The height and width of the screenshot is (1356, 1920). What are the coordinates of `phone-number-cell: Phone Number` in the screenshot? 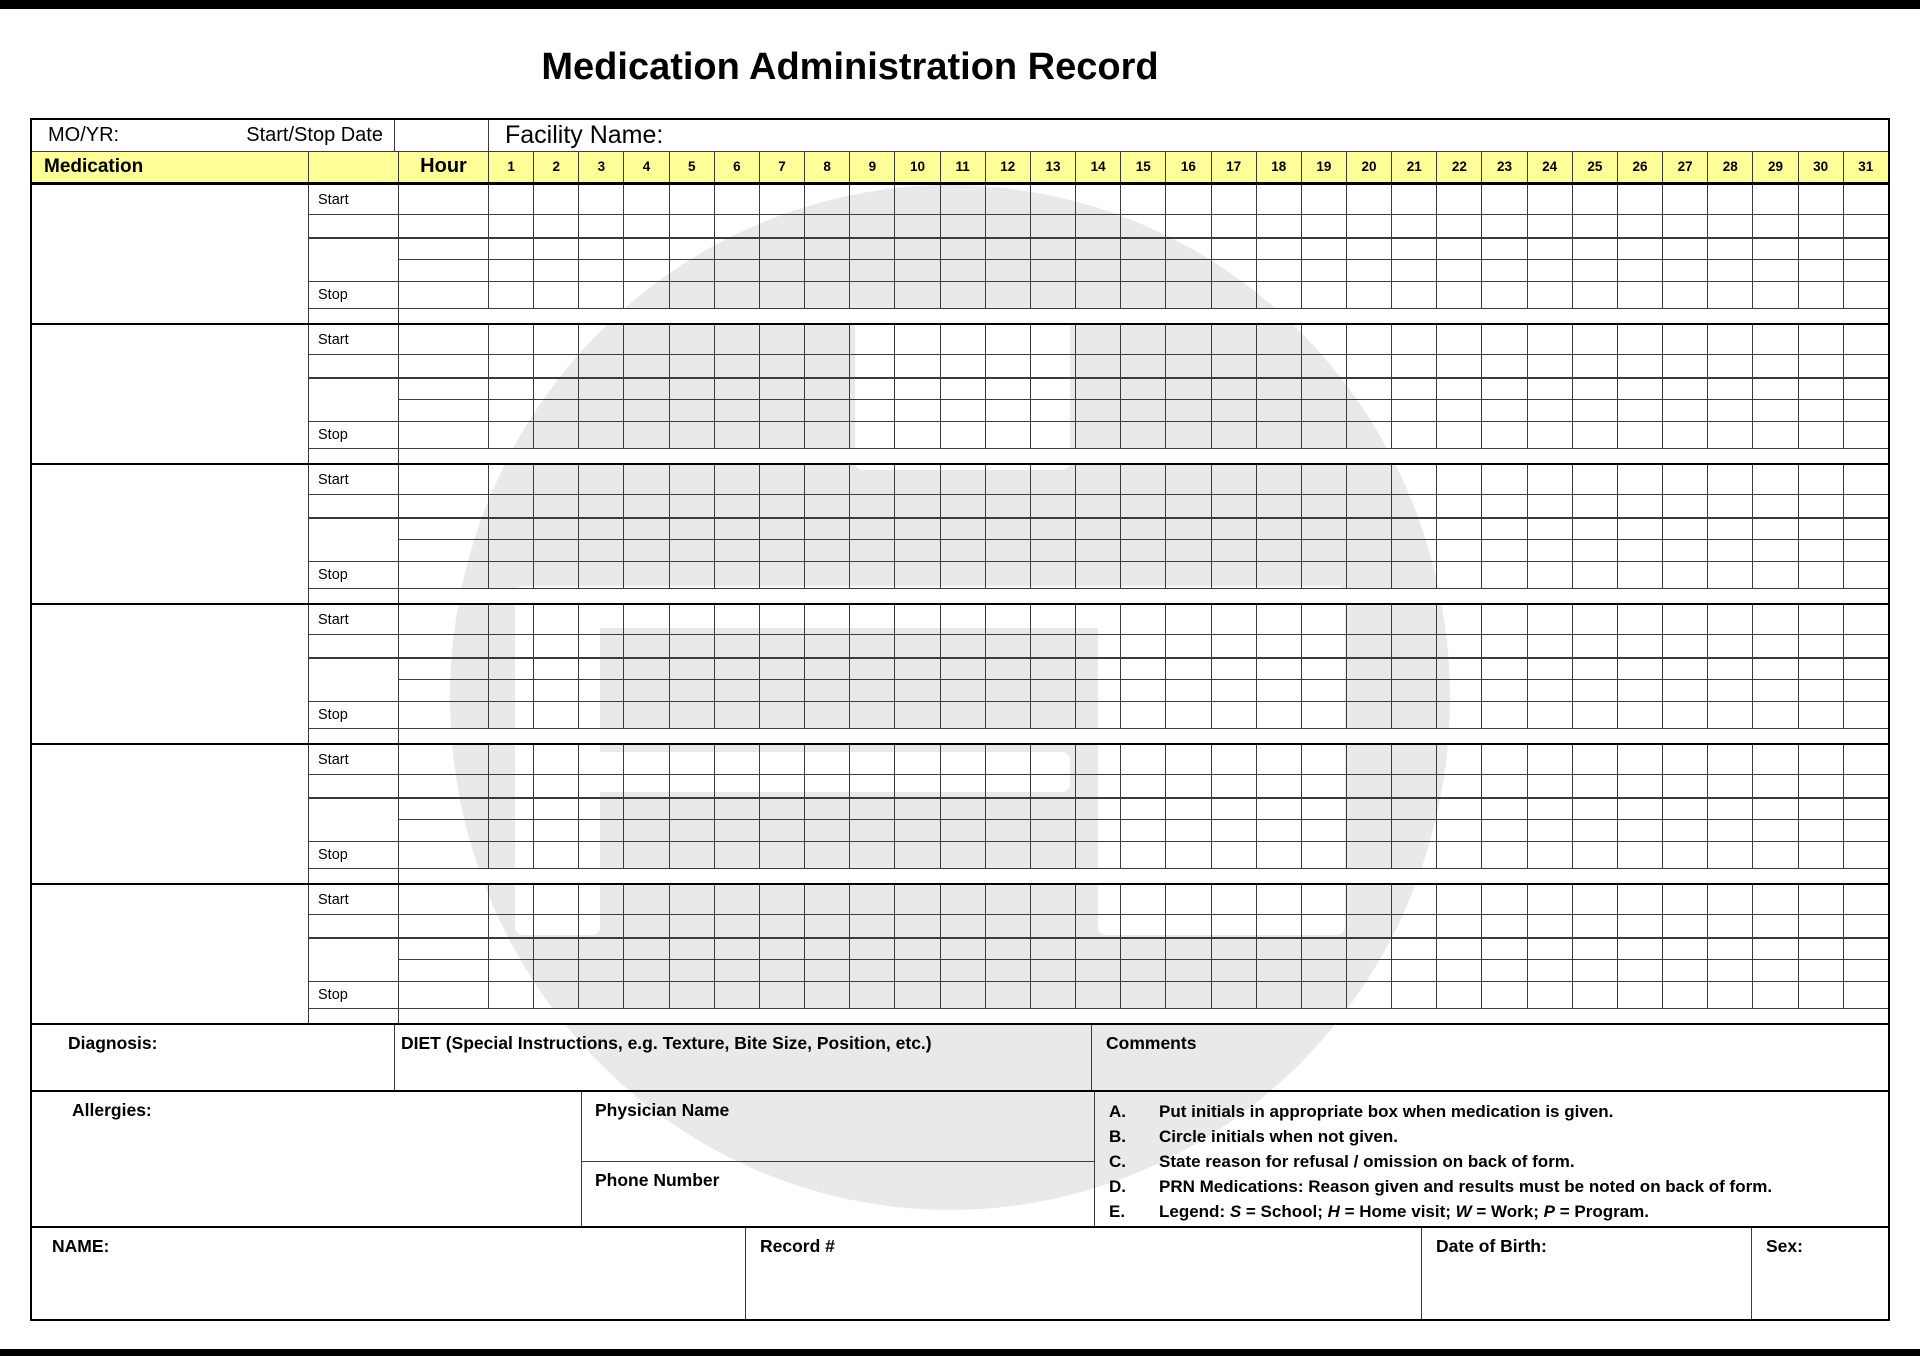 It's located at (838, 1194).